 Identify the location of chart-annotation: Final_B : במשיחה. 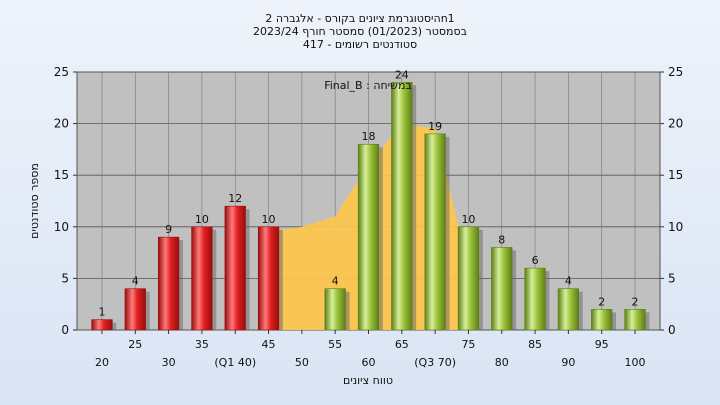
(368, 85).